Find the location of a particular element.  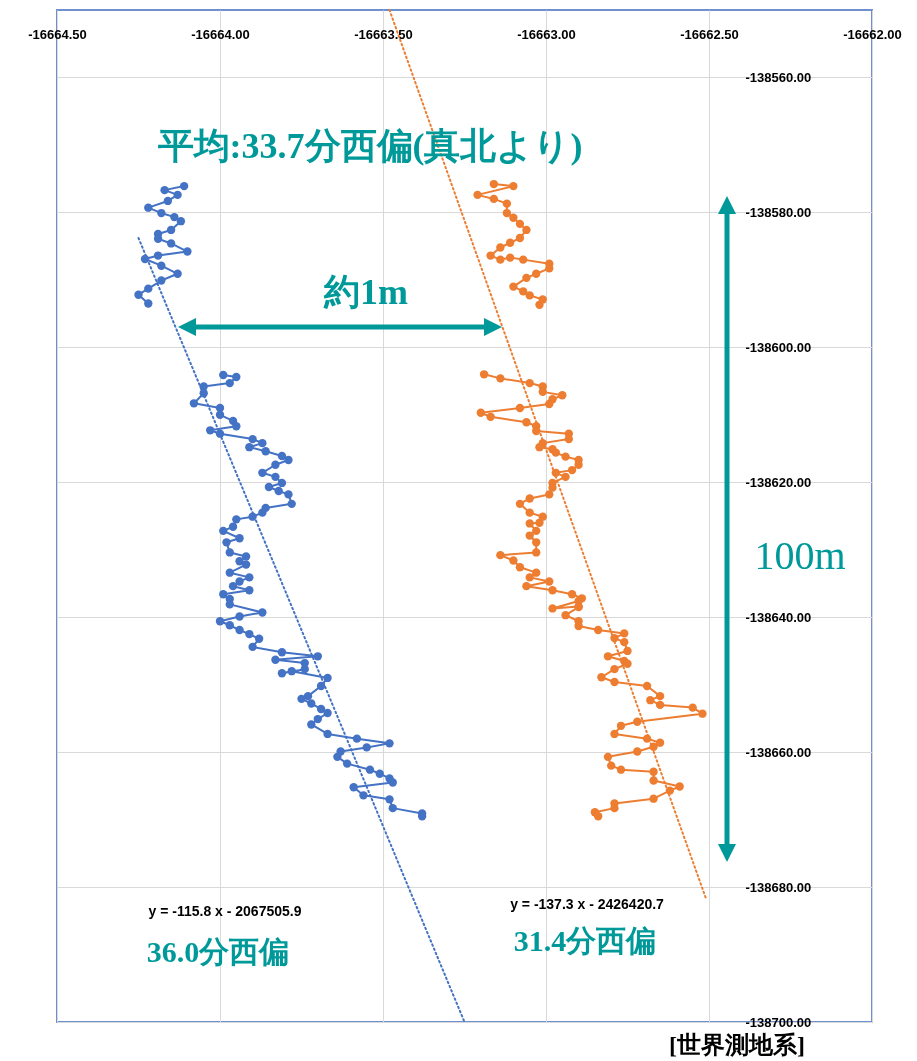

y-tick-label: -138620.00 is located at coordinates (778, 482).